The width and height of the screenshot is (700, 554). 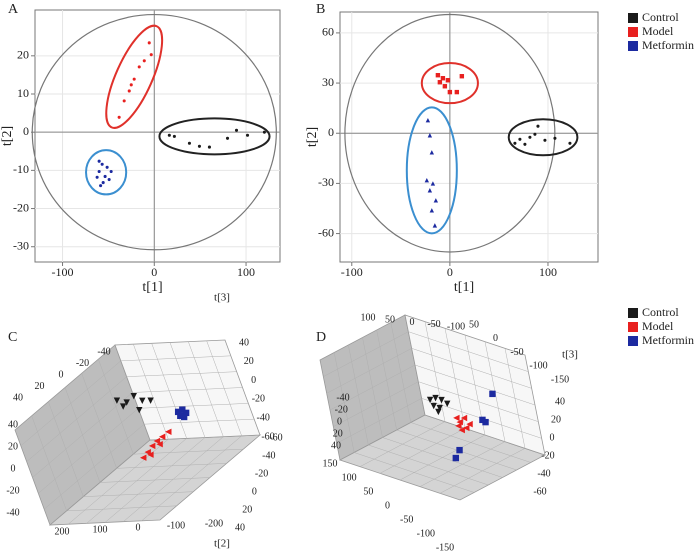 I want to click on tick-label: 200, so click(x=62, y=531).